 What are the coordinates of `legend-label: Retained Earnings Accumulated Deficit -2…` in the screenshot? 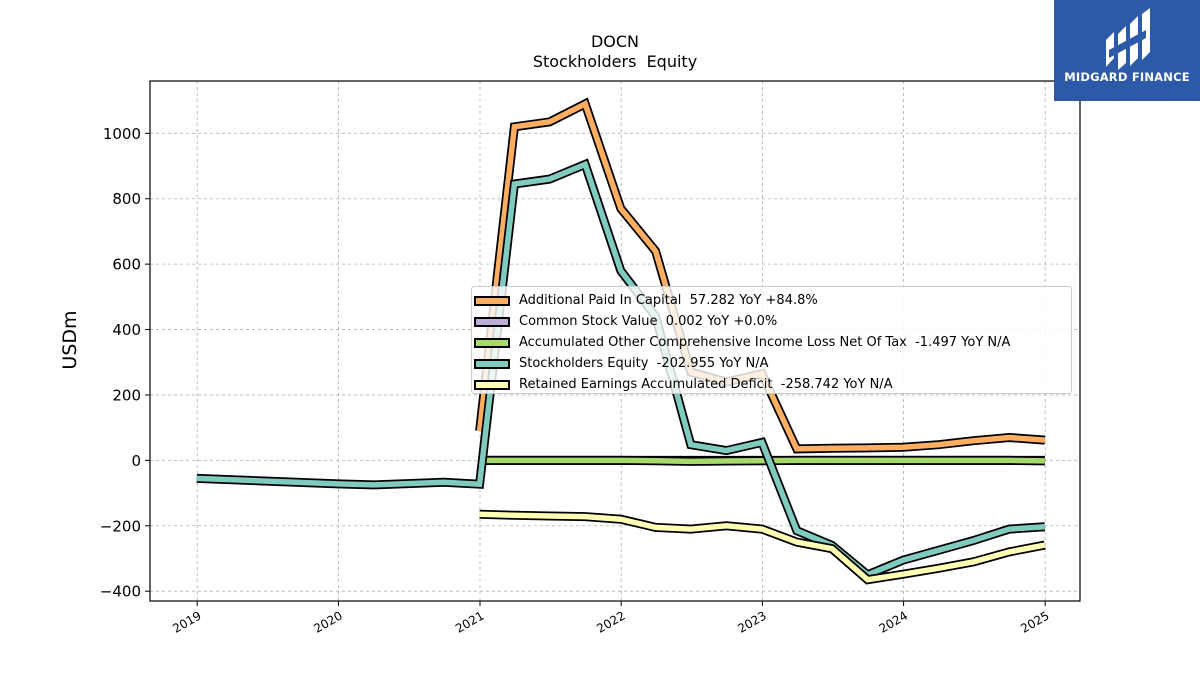 It's located at (706, 384).